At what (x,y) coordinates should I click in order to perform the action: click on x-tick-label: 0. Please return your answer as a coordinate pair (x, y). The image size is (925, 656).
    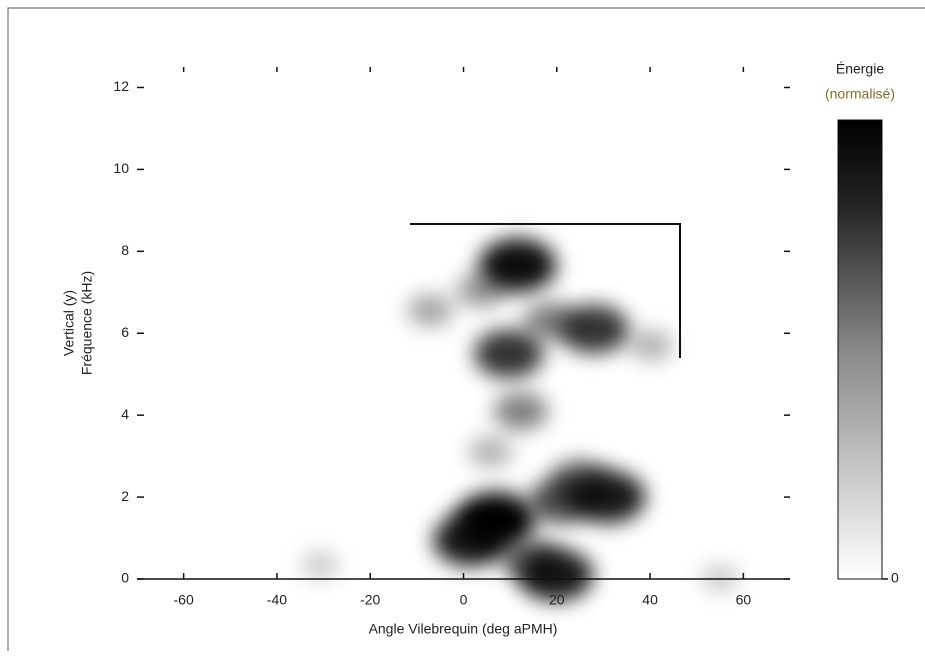
    Looking at the image, I should click on (464, 600).